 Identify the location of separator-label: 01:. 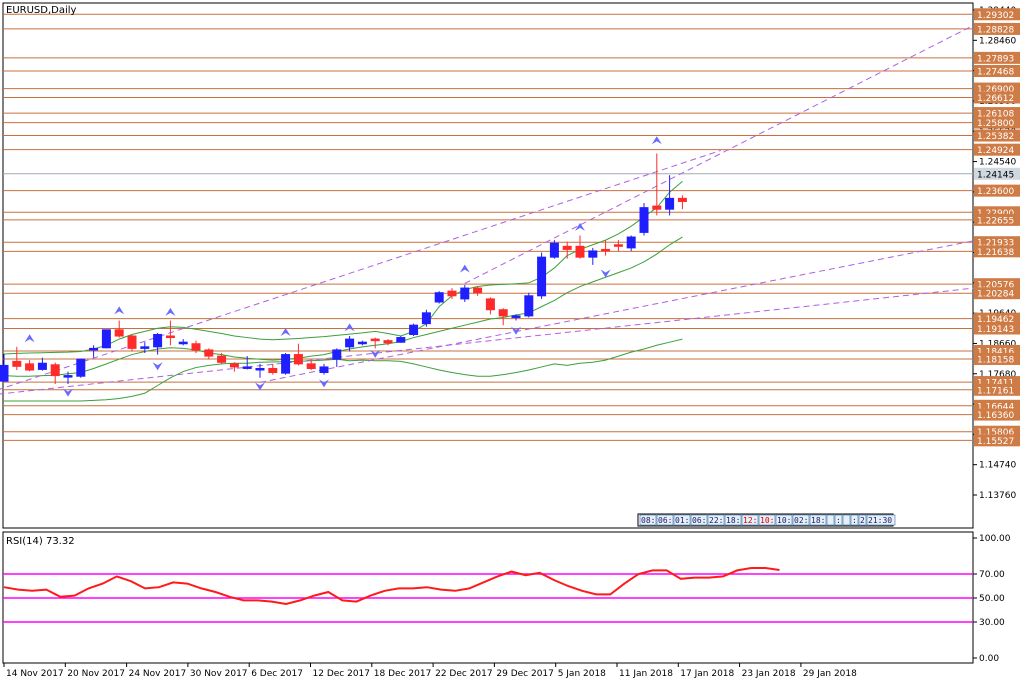
(682, 520).